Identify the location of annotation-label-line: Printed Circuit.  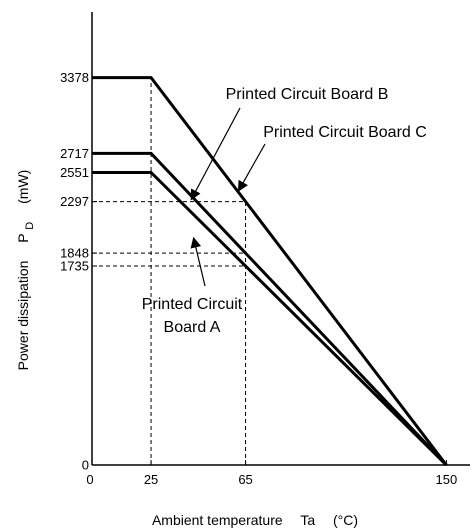
(192, 304).